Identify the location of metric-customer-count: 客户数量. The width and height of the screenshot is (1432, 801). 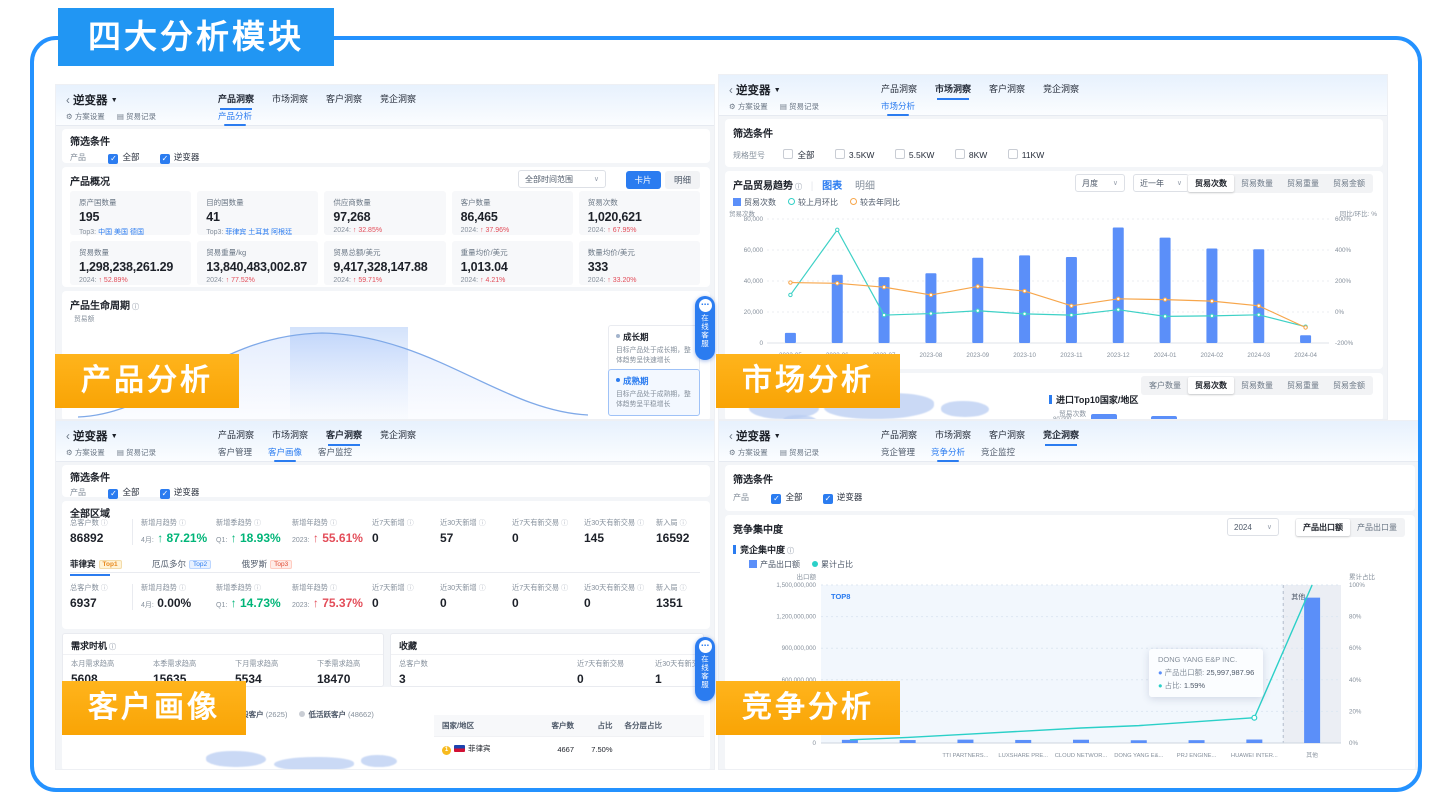
(1165, 385).